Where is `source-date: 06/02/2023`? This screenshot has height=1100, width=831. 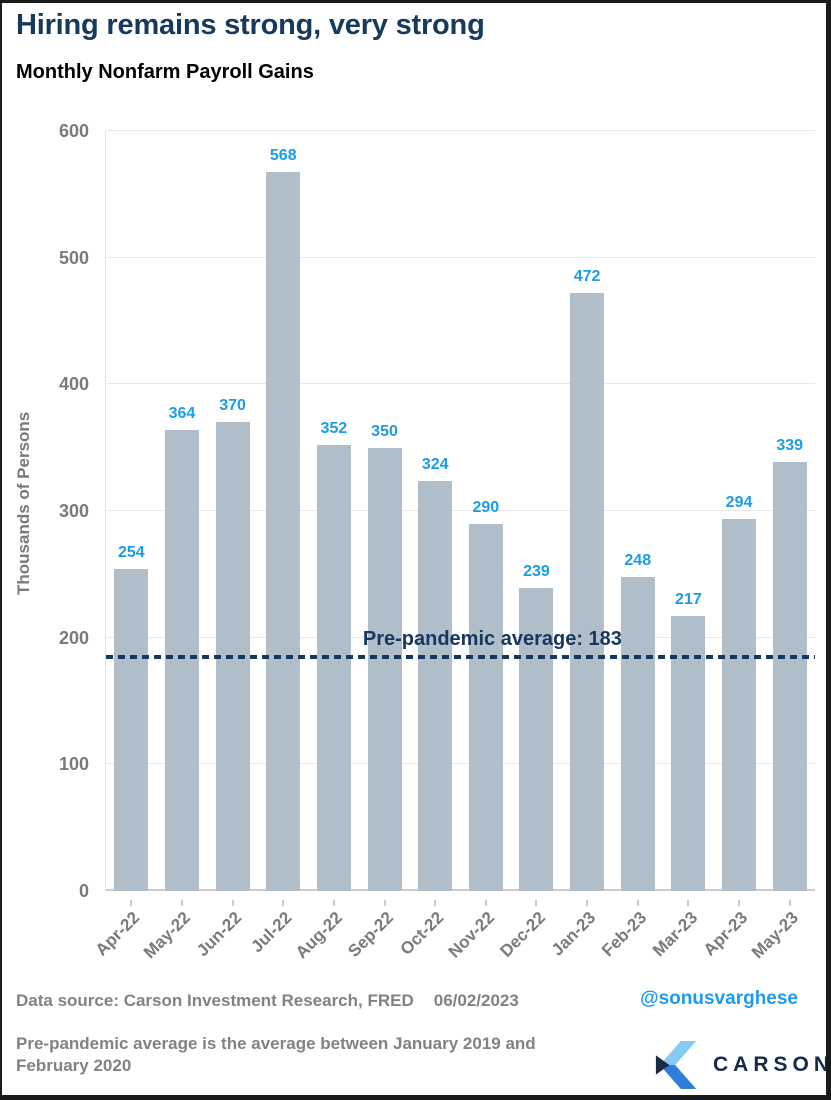 source-date: 06/02/2023 is located at coordinates (476, 1000).